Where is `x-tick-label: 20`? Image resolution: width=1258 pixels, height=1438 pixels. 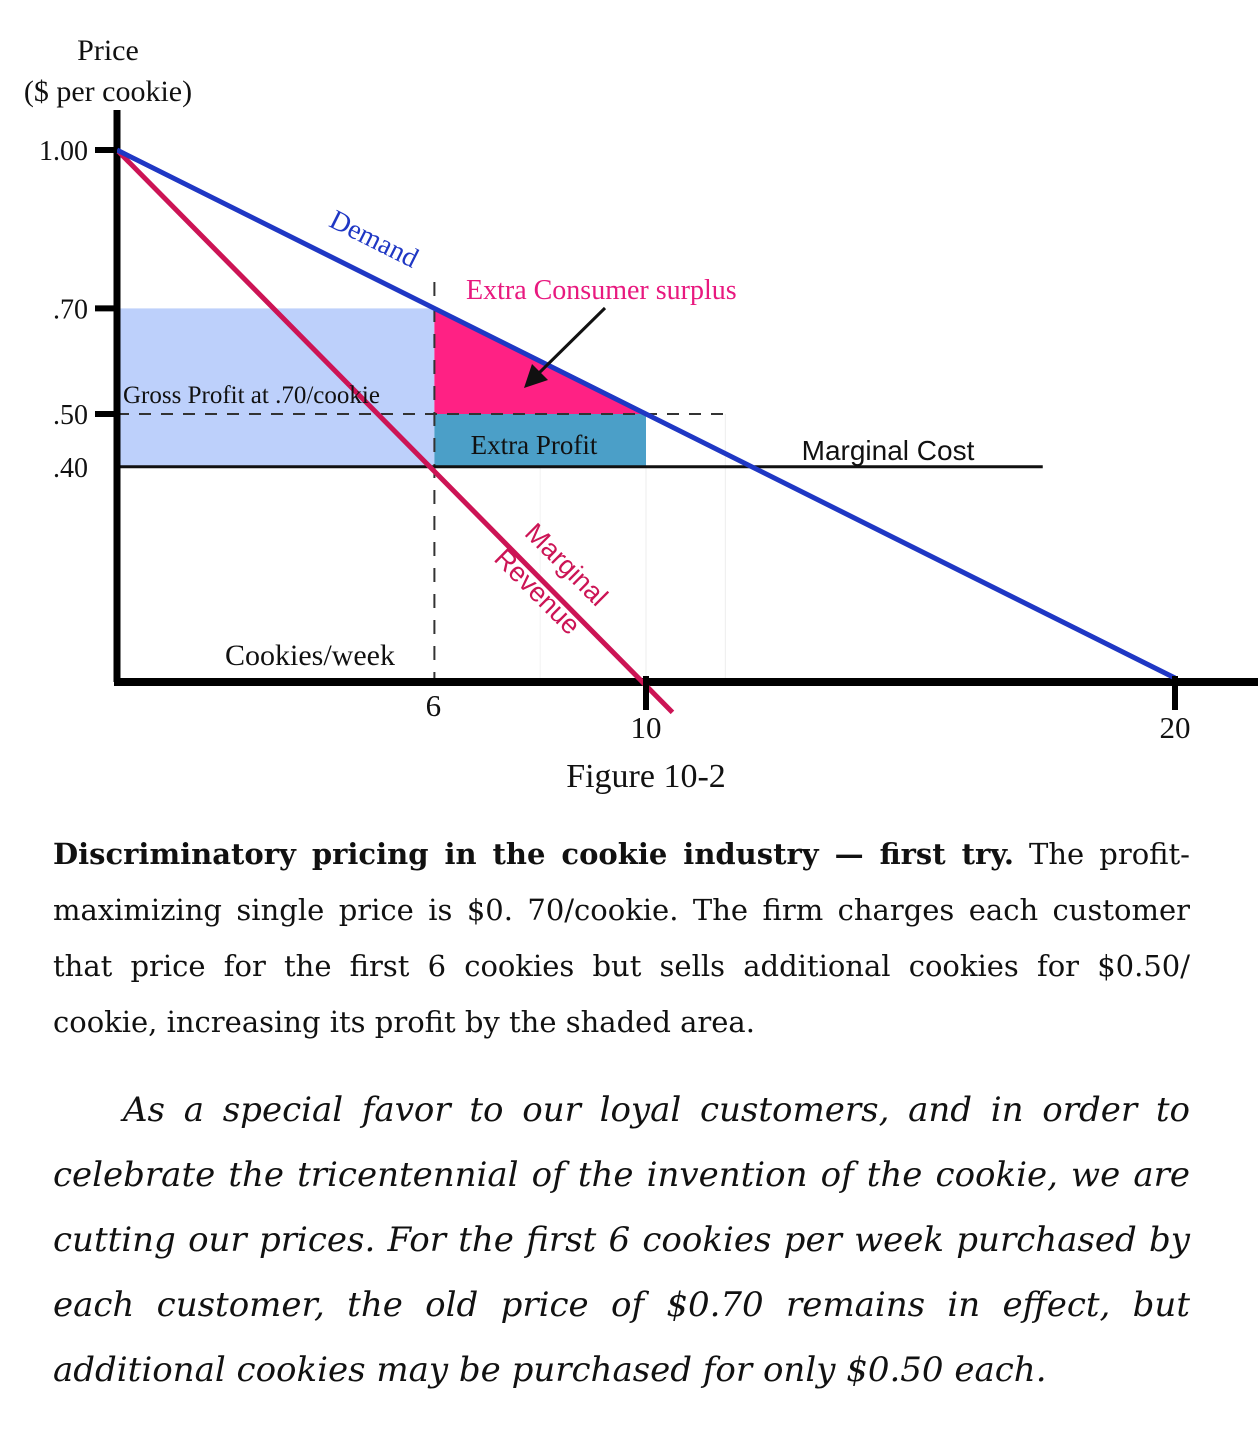 x-tick-label: 20 is located at coordinates (1175, 725).